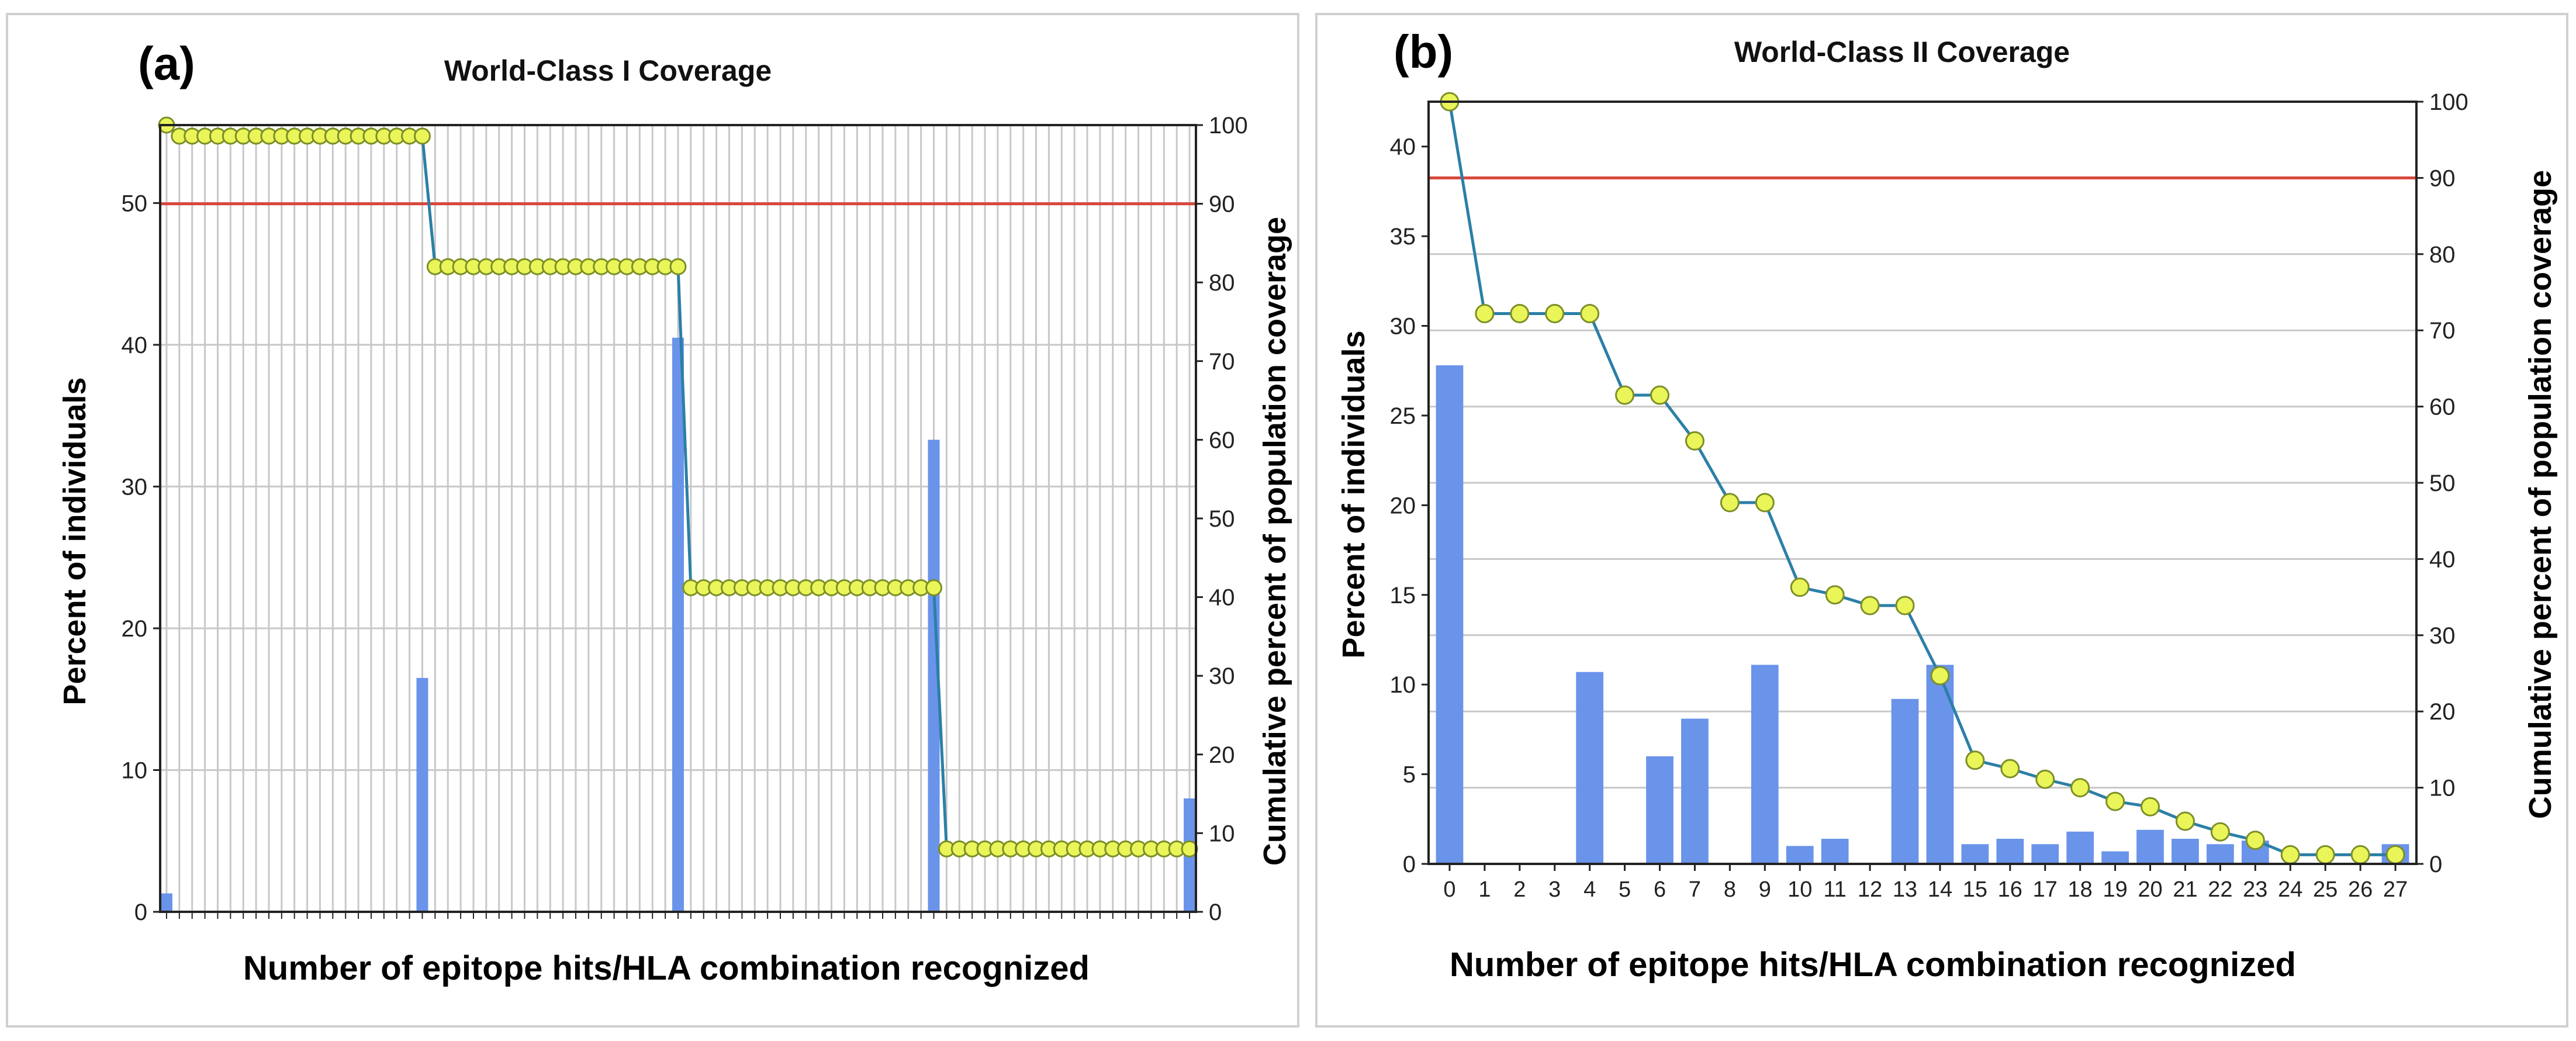  I want to click on y2-tick-label: 80, so click(1222, 283).